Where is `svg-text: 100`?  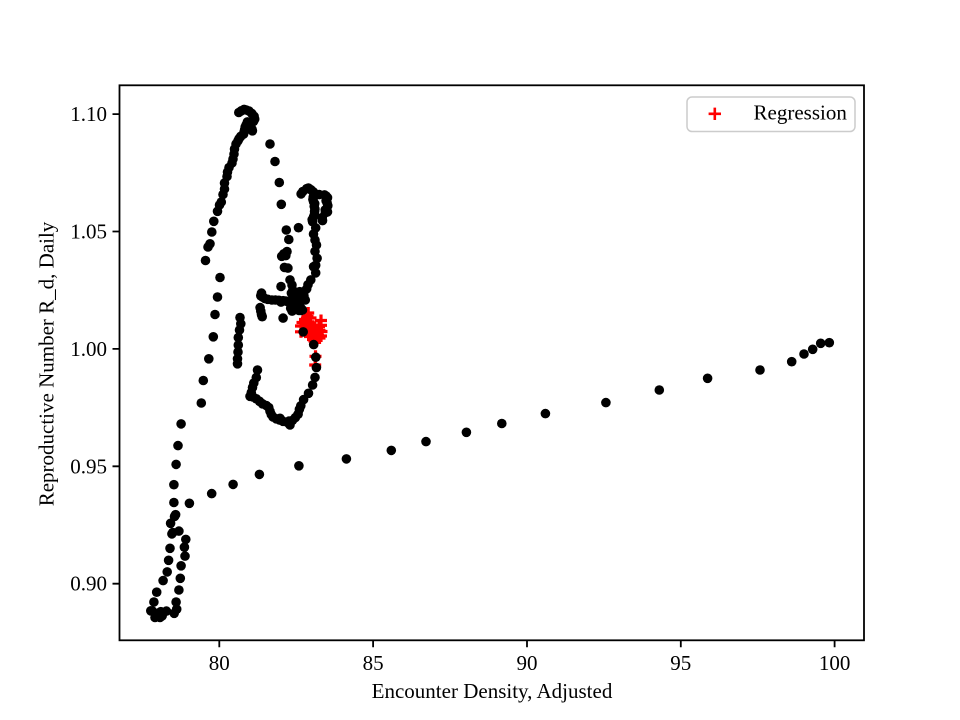 svg-text: 100 is located at coordinates (835, 663).